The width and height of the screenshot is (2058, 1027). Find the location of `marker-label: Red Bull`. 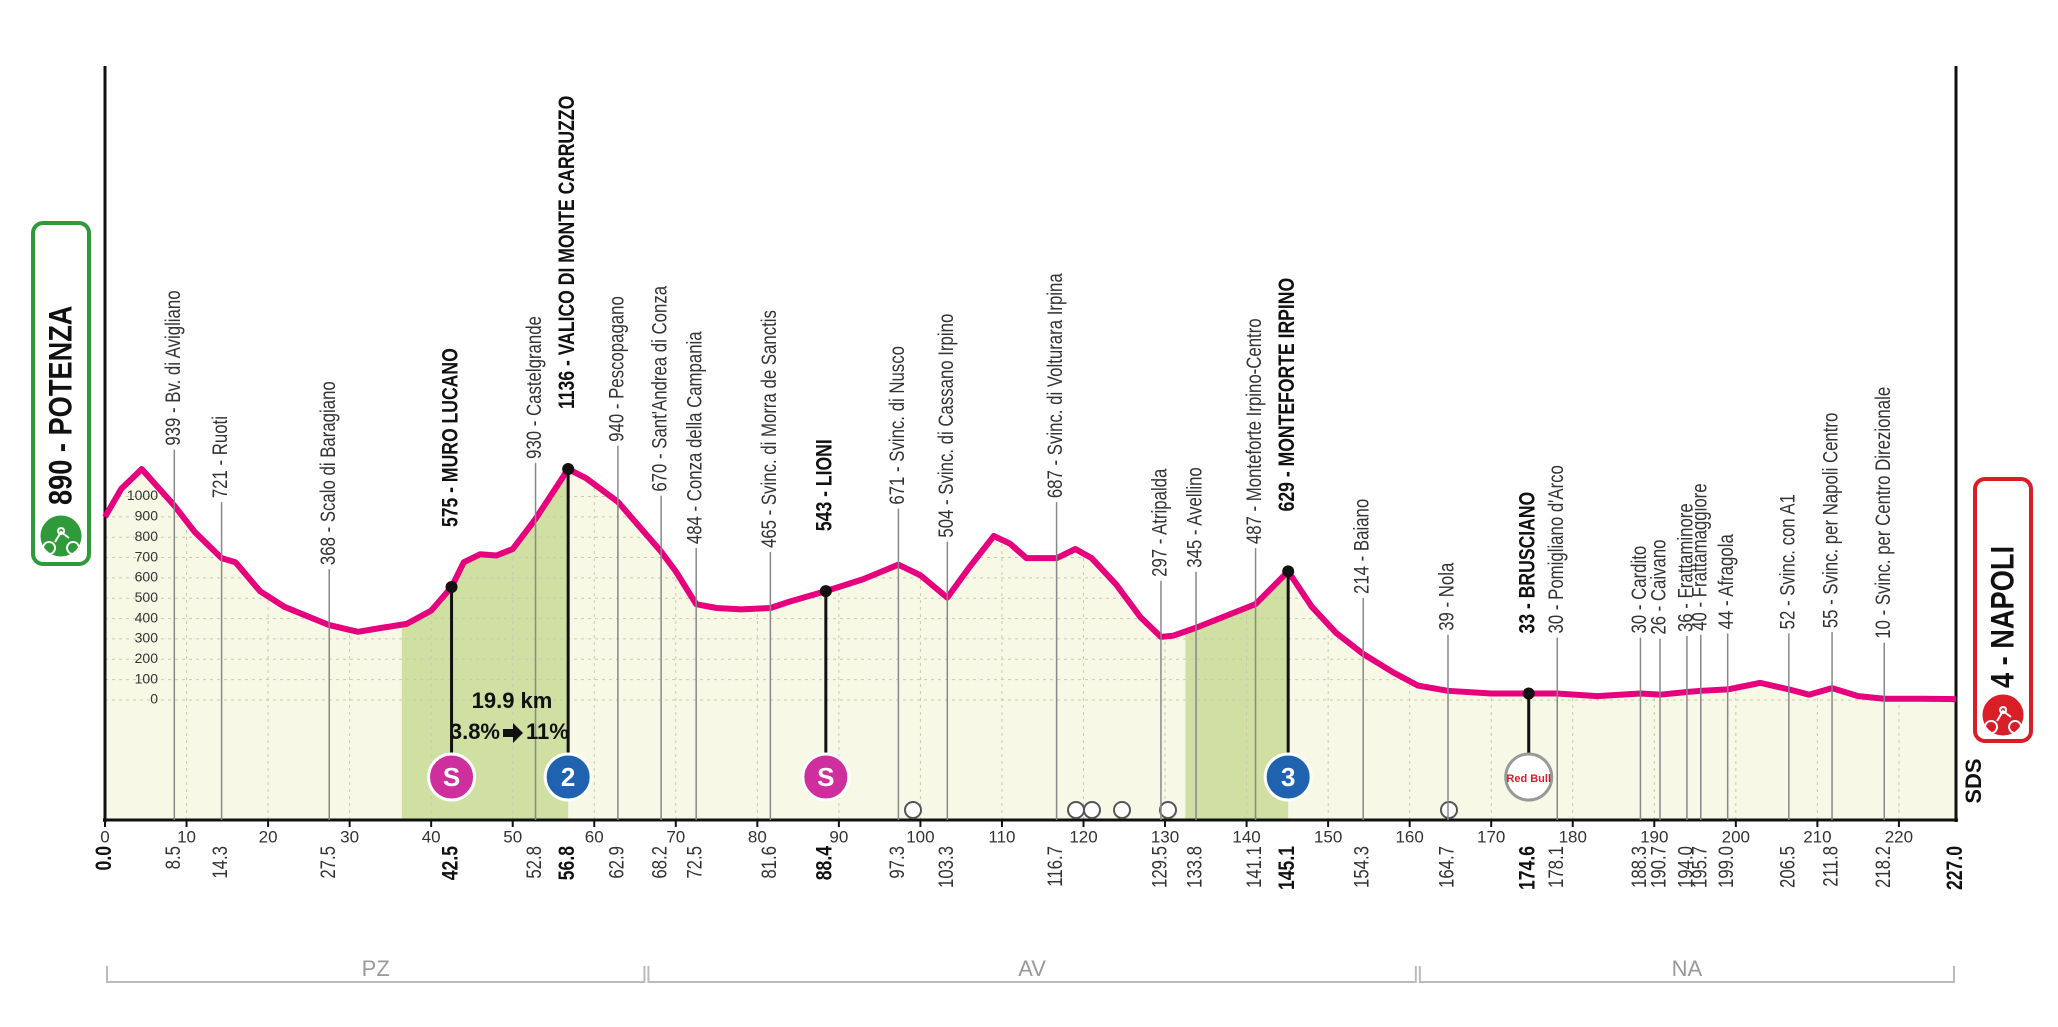

marker-label: Red Bull is located at coordinates (1528, 779).